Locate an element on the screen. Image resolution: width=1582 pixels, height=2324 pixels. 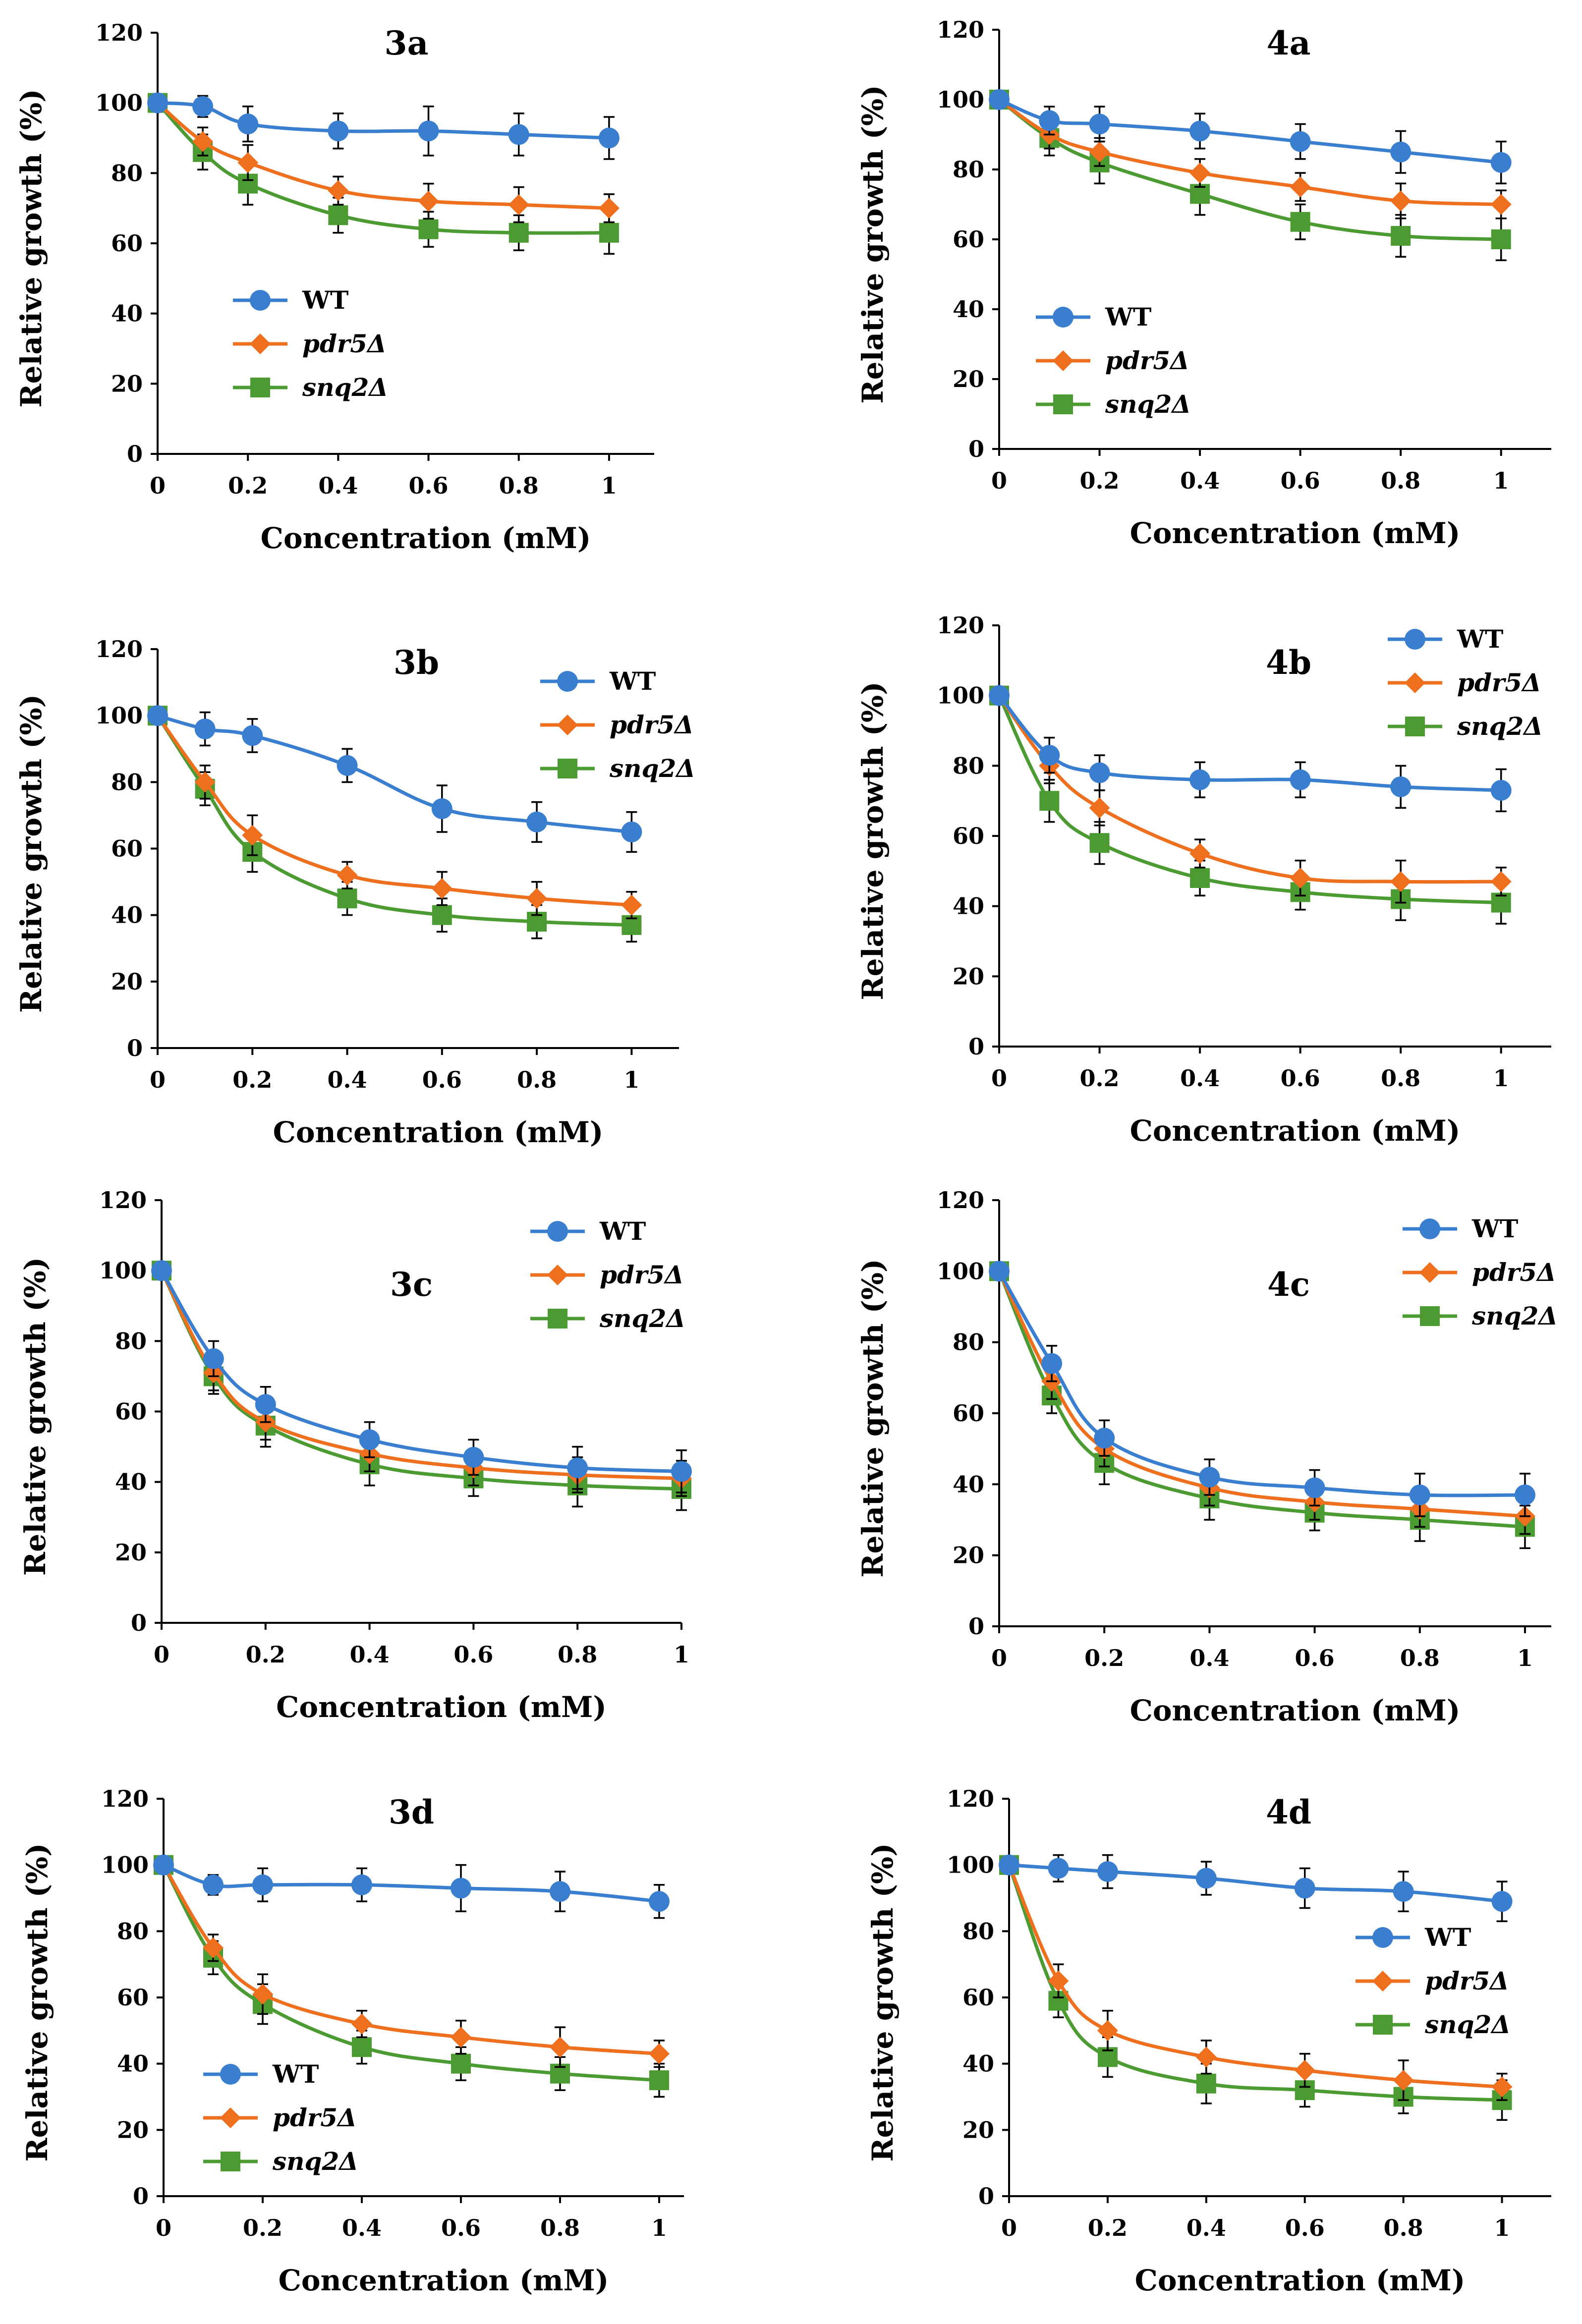
panel-title: 4d is located at coordinates (1288, 1812).